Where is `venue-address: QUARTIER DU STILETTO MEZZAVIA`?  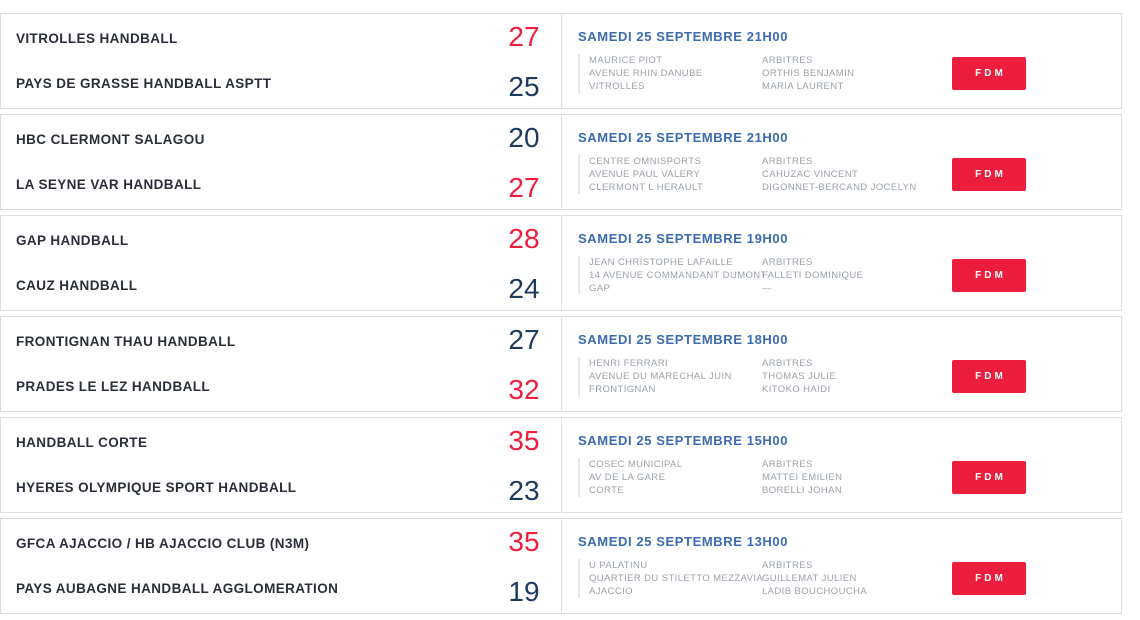
venue-address: QUARTIER DU STILETTO MEZZAVIA is located at coordinates (676, 578).